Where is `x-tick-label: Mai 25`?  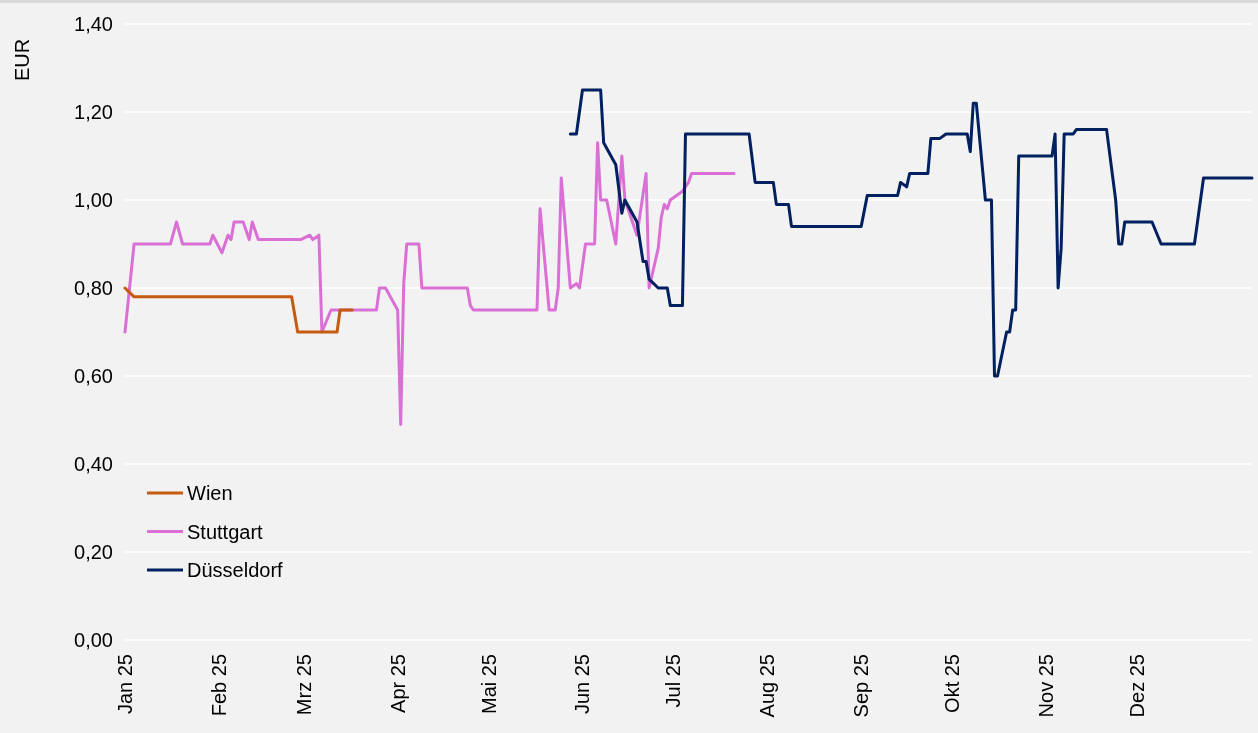
x-tick-label: Mai 25 is located at coordinates (488, 684).